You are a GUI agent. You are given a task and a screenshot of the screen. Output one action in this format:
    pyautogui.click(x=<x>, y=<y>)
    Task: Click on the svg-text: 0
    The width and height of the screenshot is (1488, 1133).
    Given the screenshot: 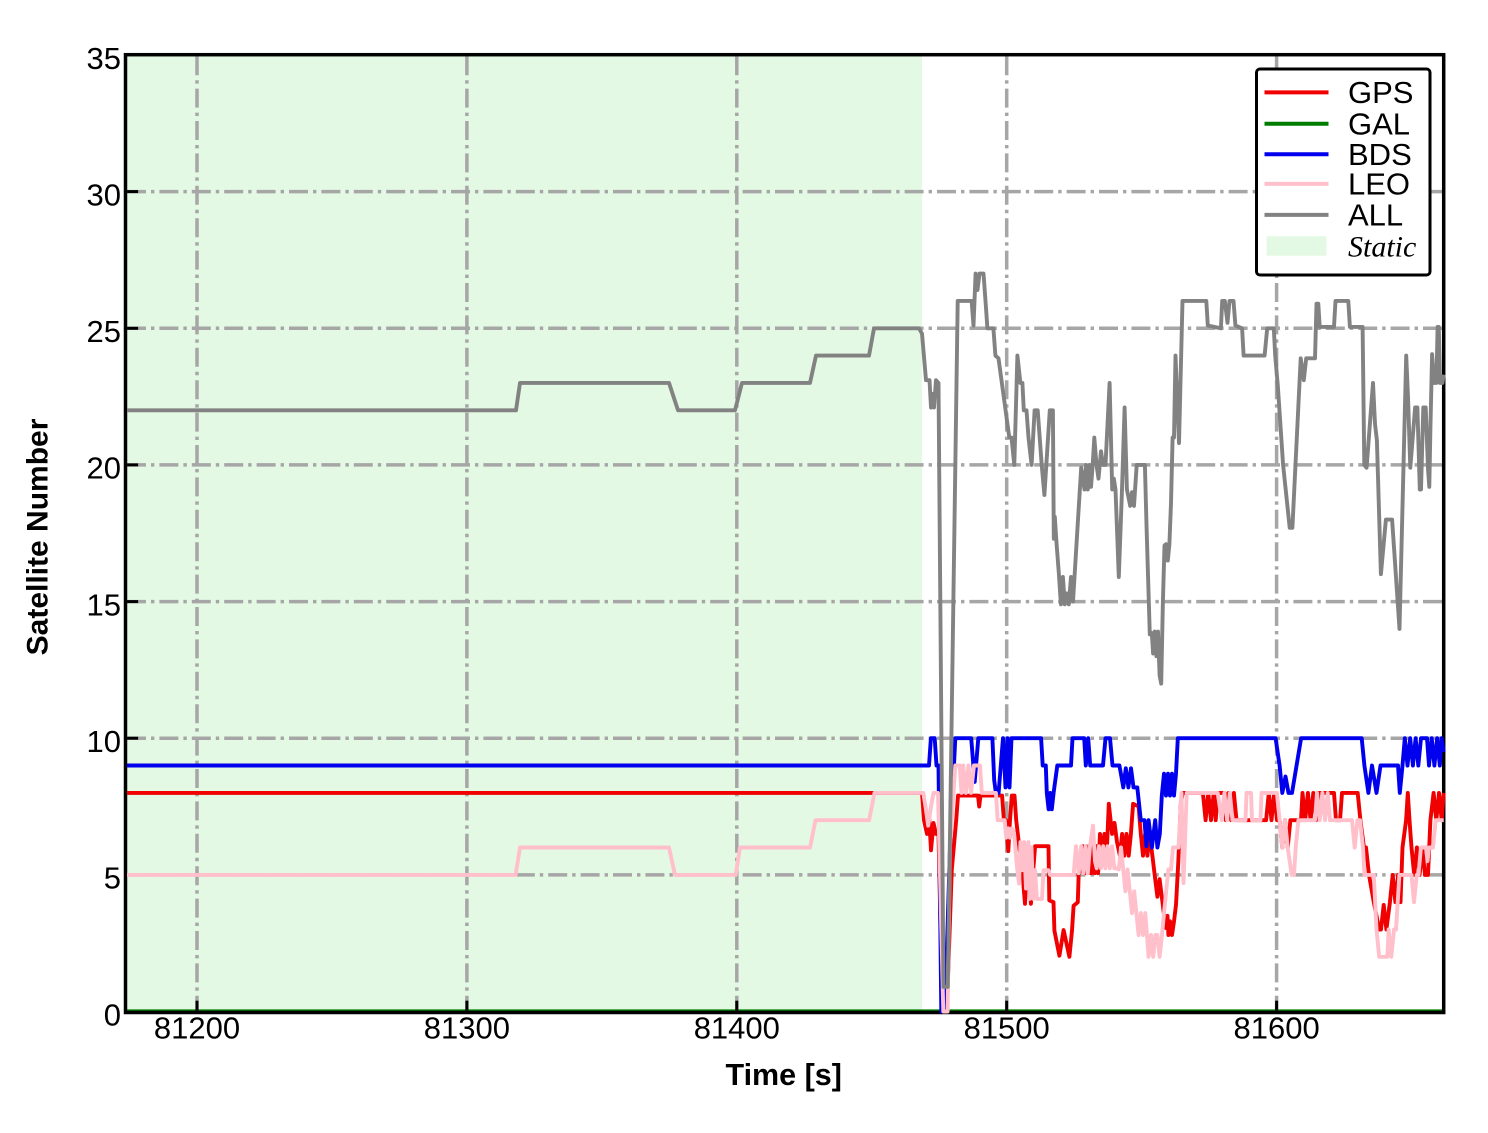 What is the action you would take?
    pyautogui.click(x=112, y=1014)
    